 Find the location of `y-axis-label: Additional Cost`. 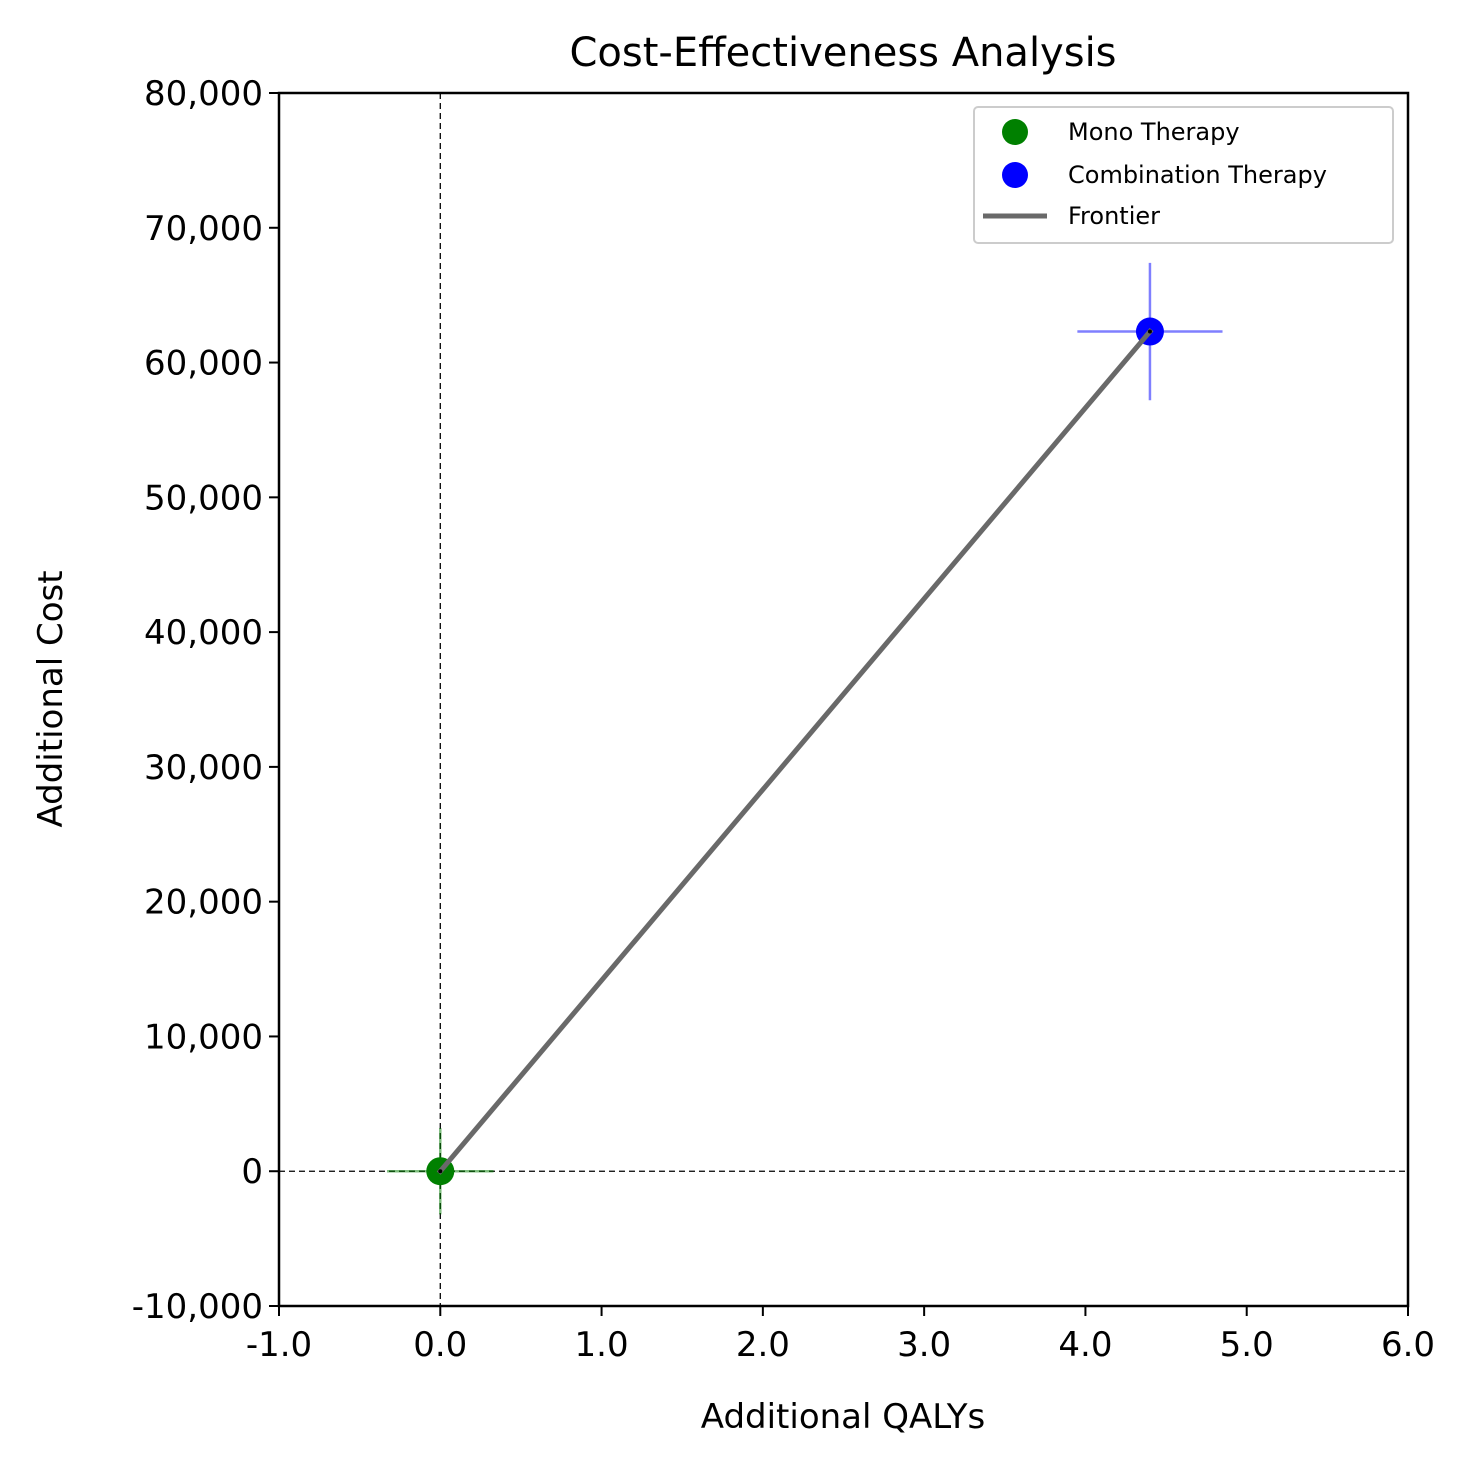

y-axis-label: Additional Cost is located at coordinates (51, 698).